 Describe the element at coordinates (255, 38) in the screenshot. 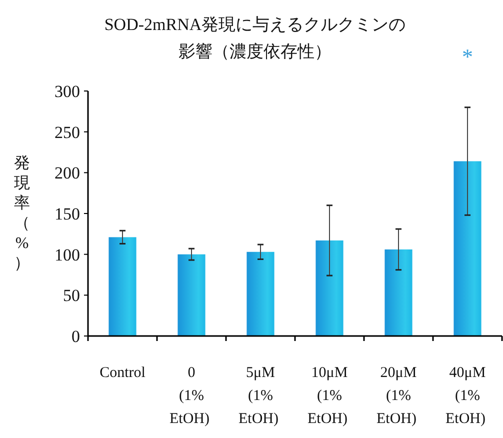

I see `chart-title: SOD-2mRNA発現に与えるクルクミンの影響（濃度依存性）` at that location.